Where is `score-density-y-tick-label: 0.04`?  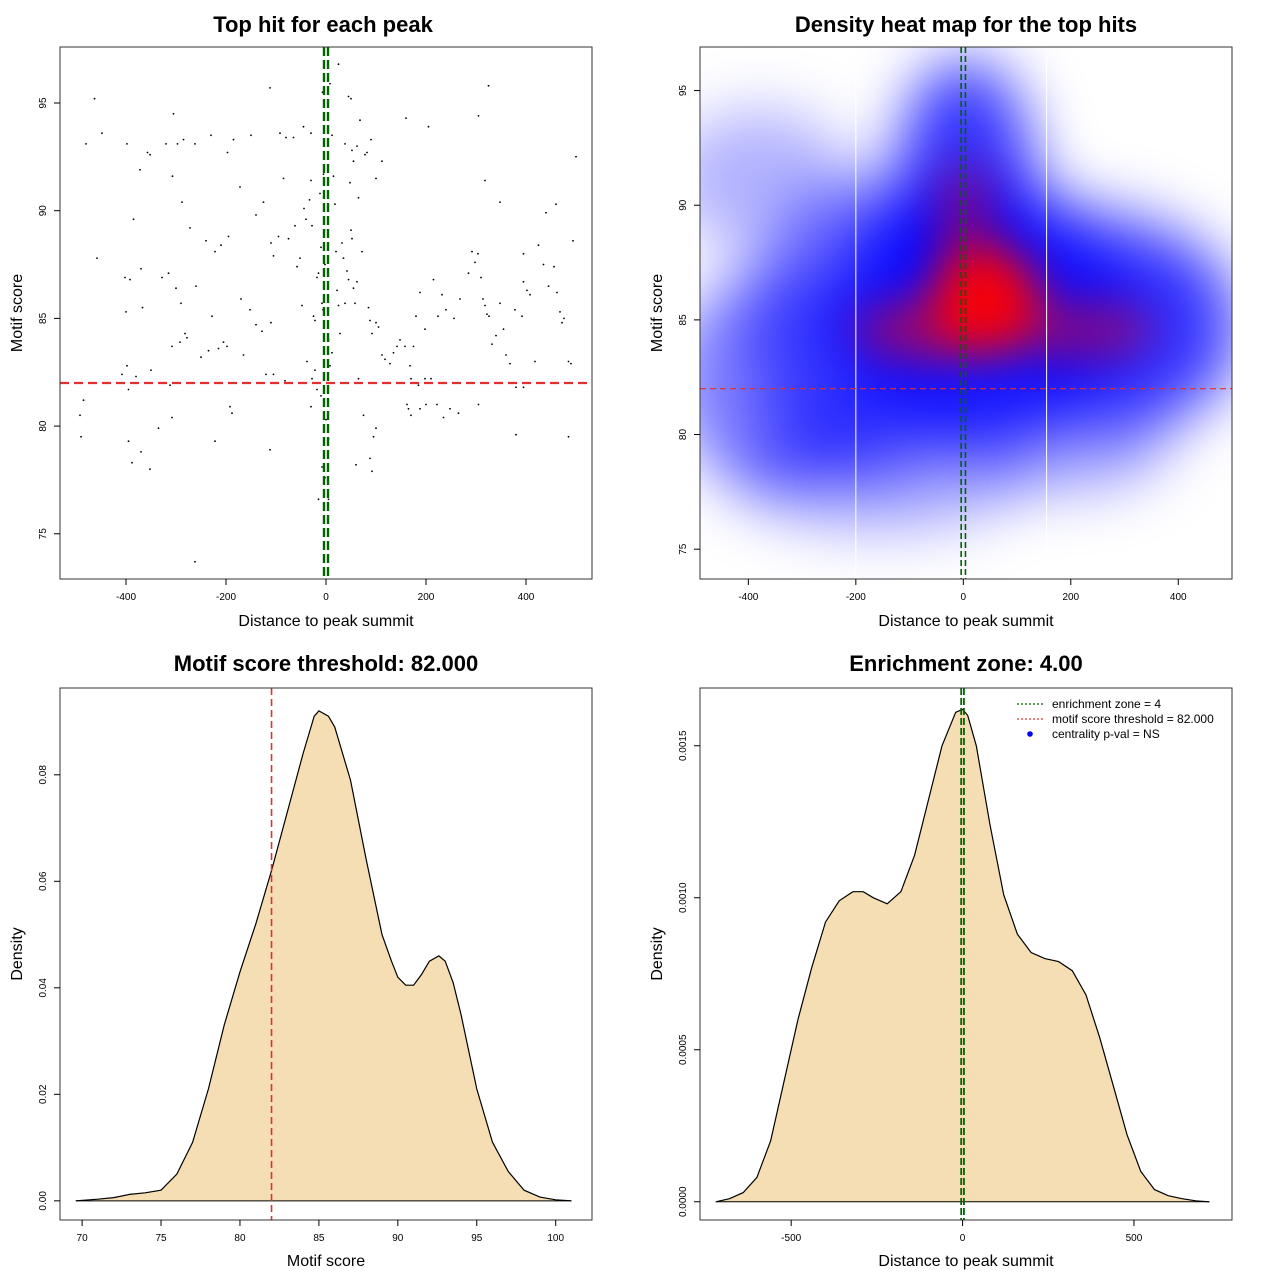 score-density-y-tick-label: 0.04 is located at coordinates (43, 988).